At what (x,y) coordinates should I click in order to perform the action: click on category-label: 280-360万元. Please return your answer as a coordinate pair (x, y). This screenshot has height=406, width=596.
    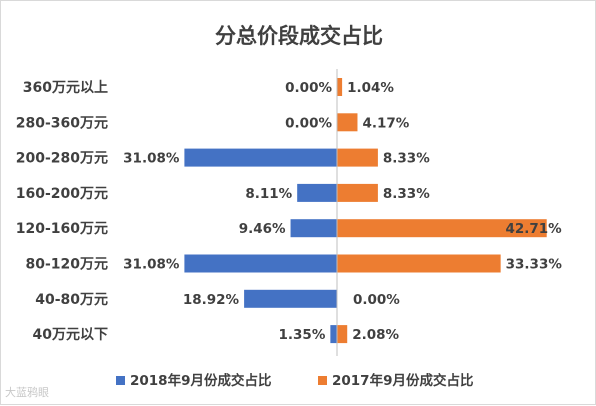
    Looking at the image, I should click on (62, 123).